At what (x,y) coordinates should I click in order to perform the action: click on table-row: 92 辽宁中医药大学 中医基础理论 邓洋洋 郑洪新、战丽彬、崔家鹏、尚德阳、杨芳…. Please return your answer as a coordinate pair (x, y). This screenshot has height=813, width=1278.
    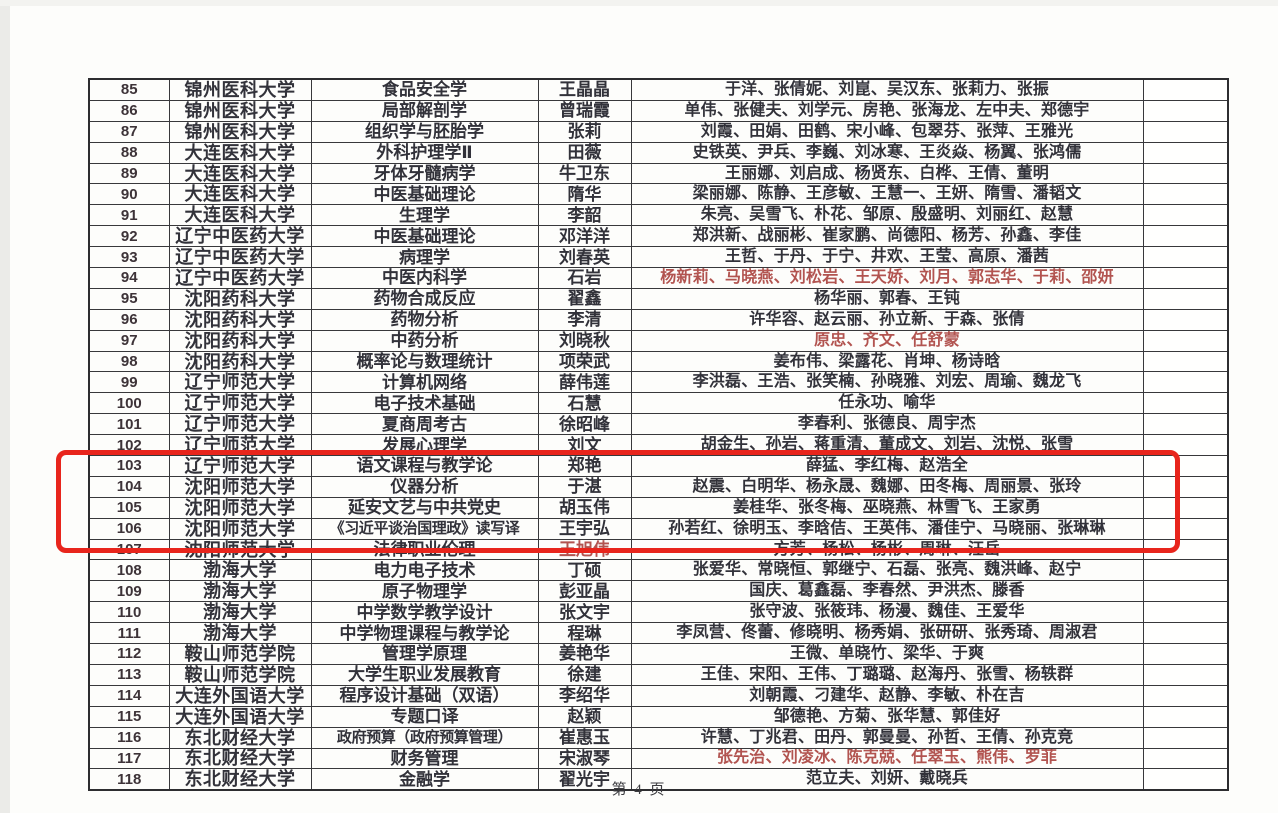
    Looking at the image, I should click on (658, 236).